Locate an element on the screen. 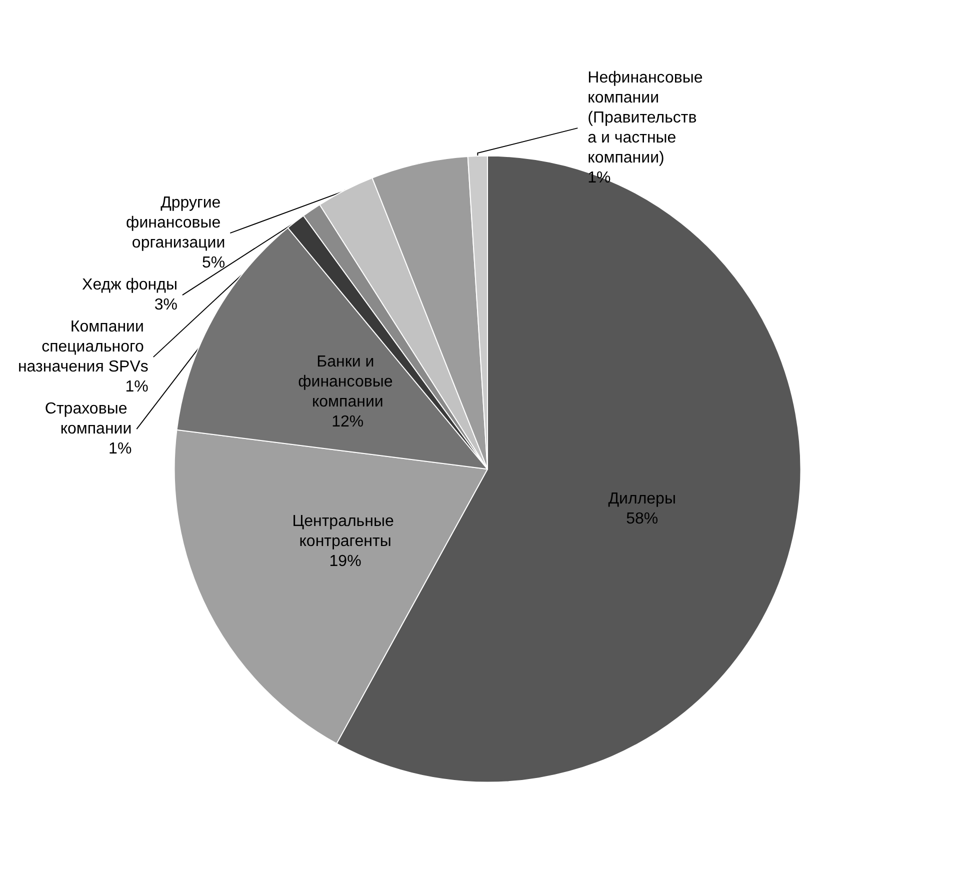  data-label: 12% is located at coordinates (348, 422).